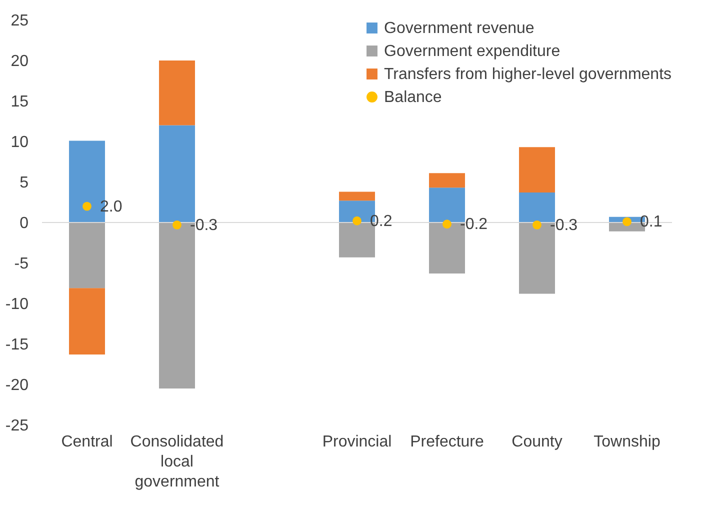 Image resolution: width=717 pixels, height=506 pixels. What do you see at coordinates (24, 183) in the screenshot?
I see `y-tick-label: 5` at bounding box center [24, 183].